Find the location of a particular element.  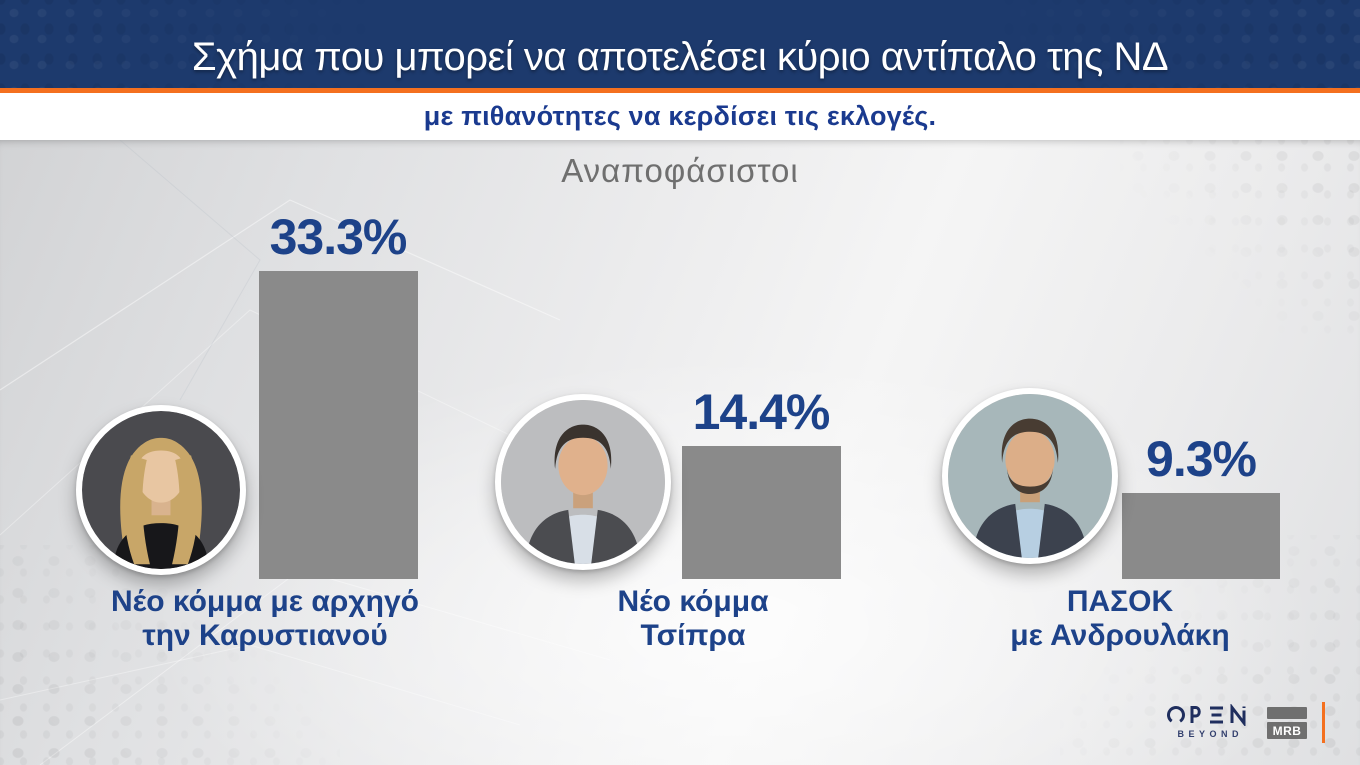

bar-label-line2: την Καρυστιανού is located at coordinates (265, 635).